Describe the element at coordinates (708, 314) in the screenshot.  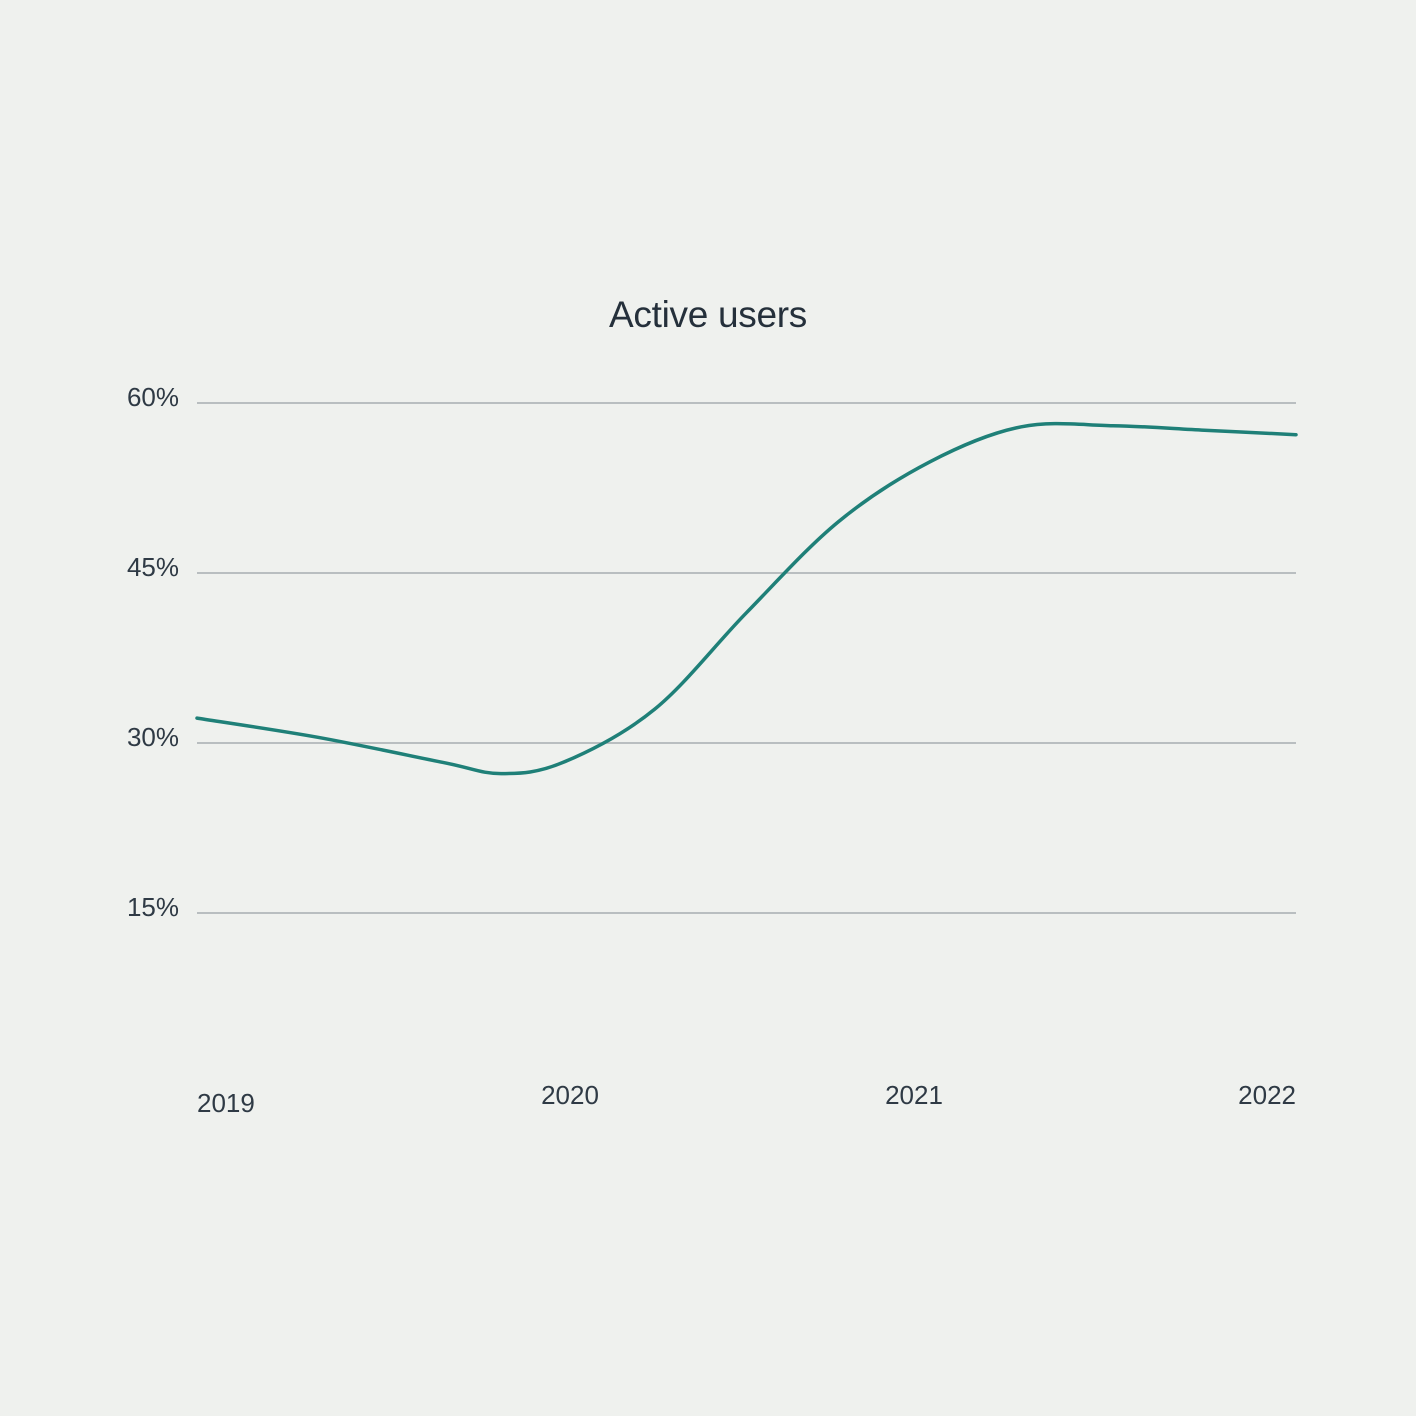
I see `chart-title: Active users` at that location.